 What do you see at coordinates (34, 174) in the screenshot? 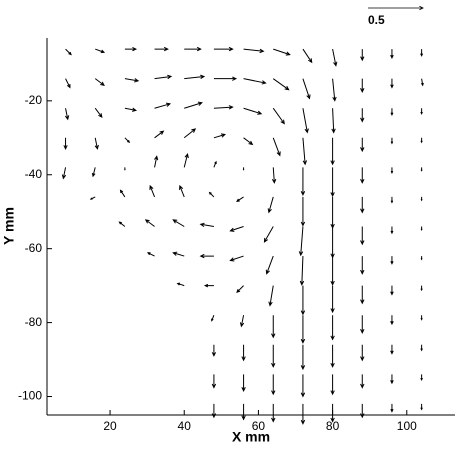
I see `y-tick-label: -40` at bounding box center [34, 174].